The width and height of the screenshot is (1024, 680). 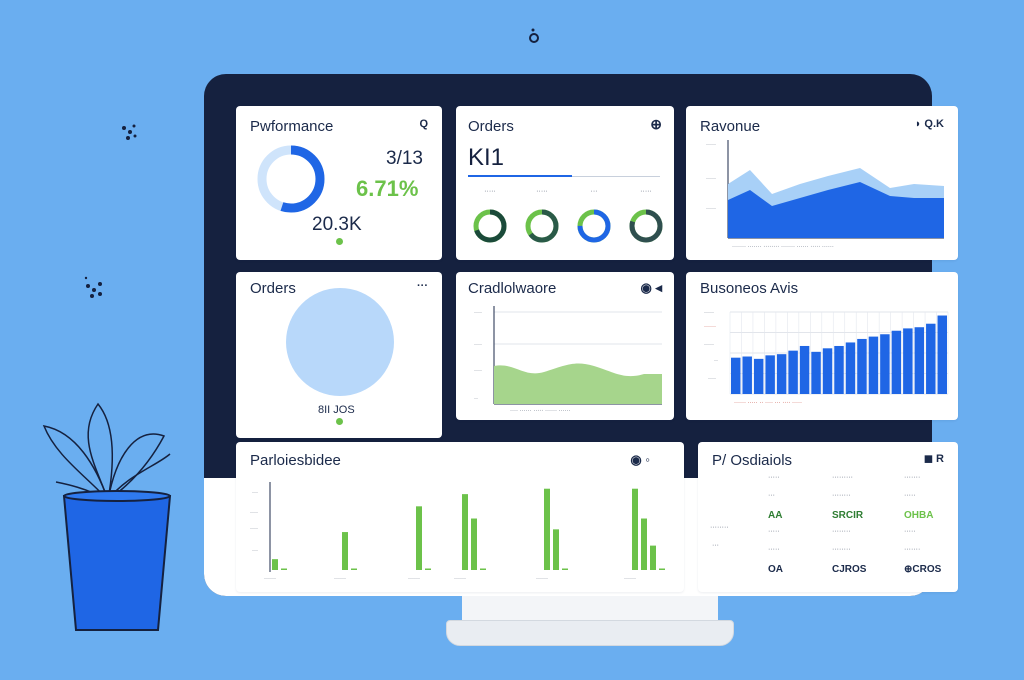 I want to click on revenue-tick-3: ·····, so click(x=711, y=209).